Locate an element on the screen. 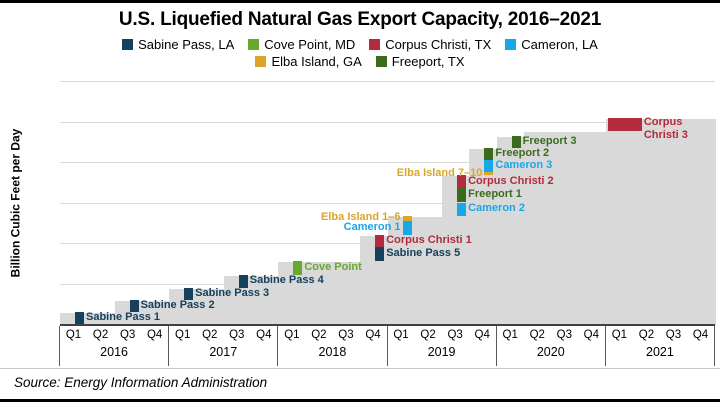 This screenshot has height=402, width=720. capacity-addition-label: Cameron 1 is located at coordinates (372, 226).